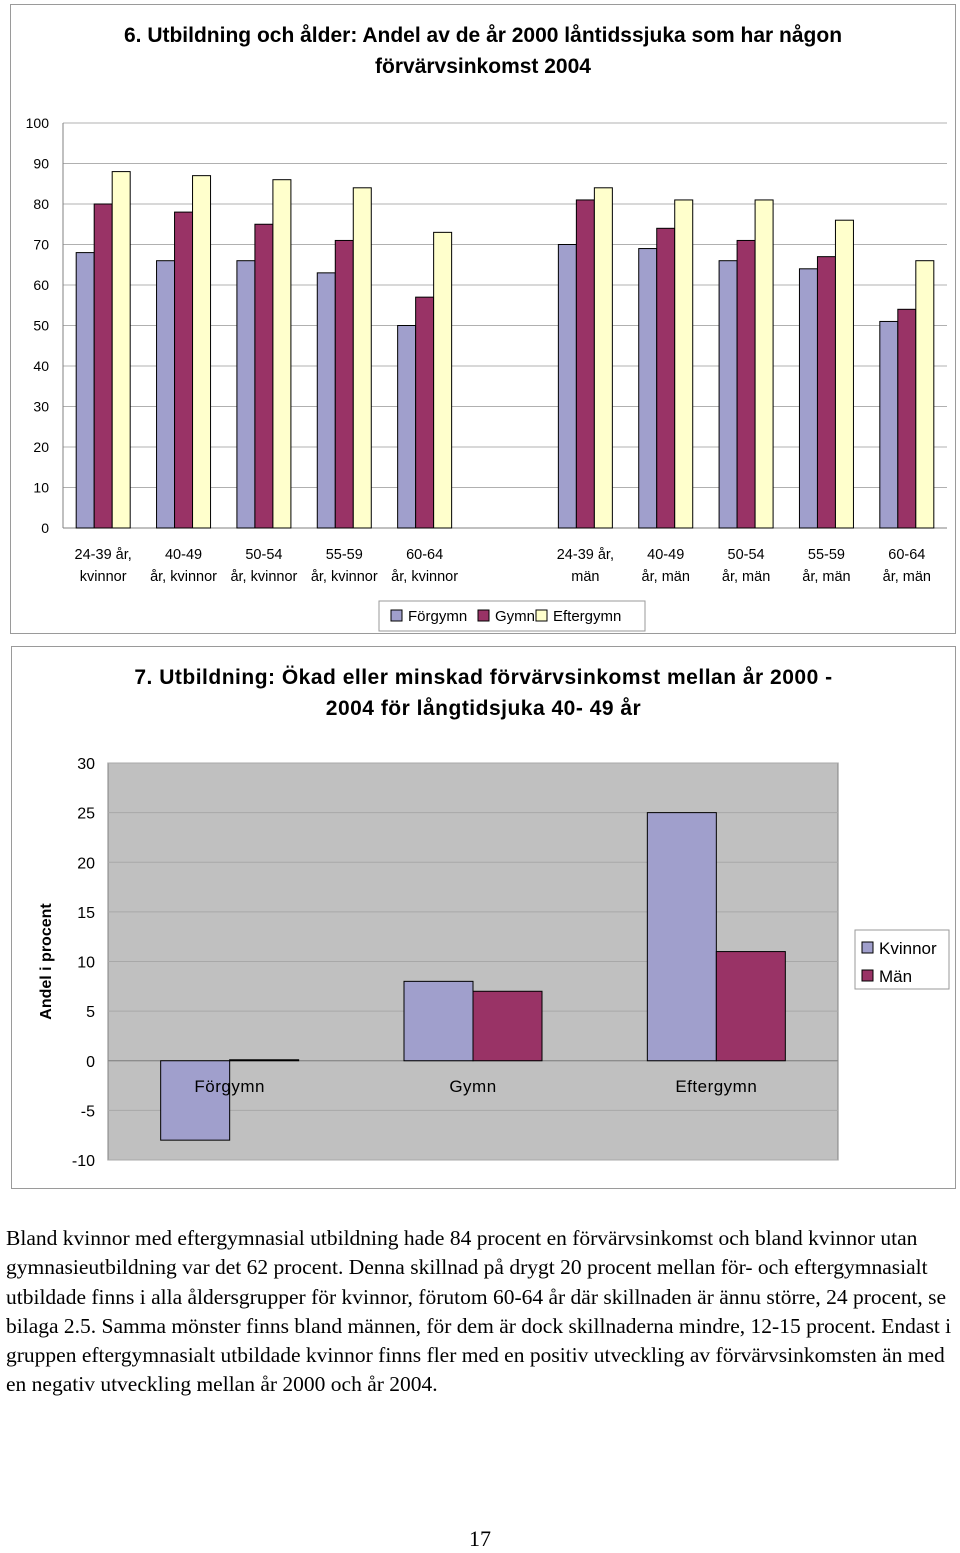  I want to click on y-tick-label: 80, so click(41, 204).